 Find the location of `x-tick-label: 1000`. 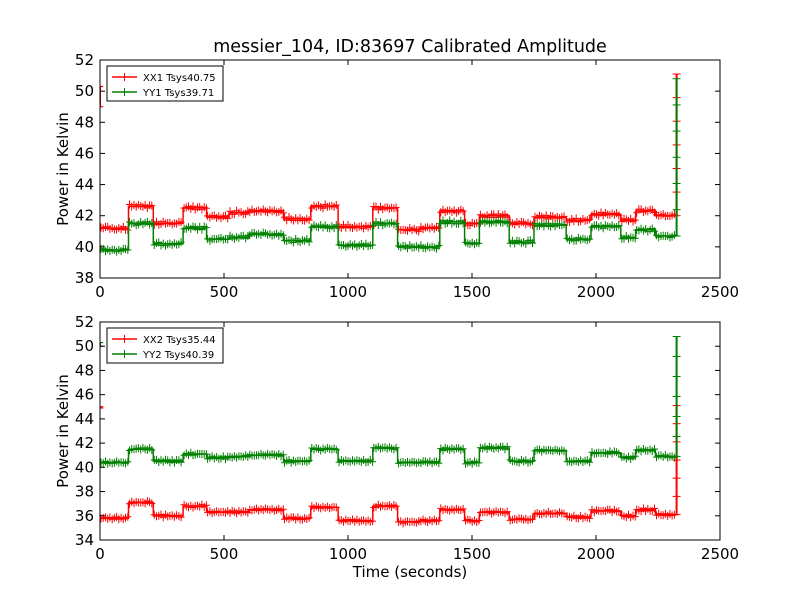

x-tick-label: 1000 is located at coordinates (348, 554).